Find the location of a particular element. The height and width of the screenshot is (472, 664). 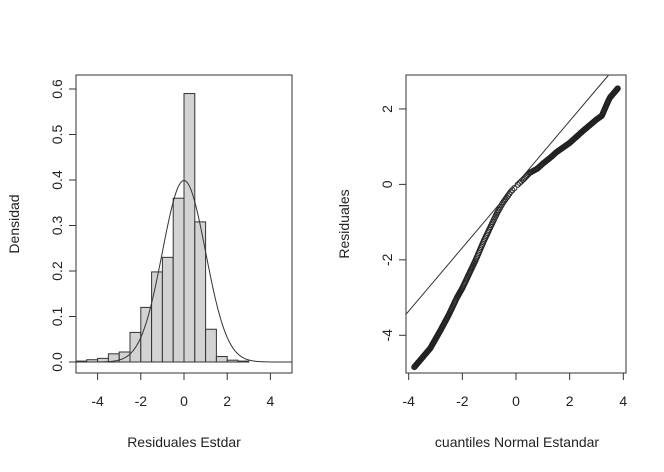

histogram-y-axis: 0.0 0.1 0.2 0.3 0.4 0.5 0.6 is located at coordinates (63, 225).